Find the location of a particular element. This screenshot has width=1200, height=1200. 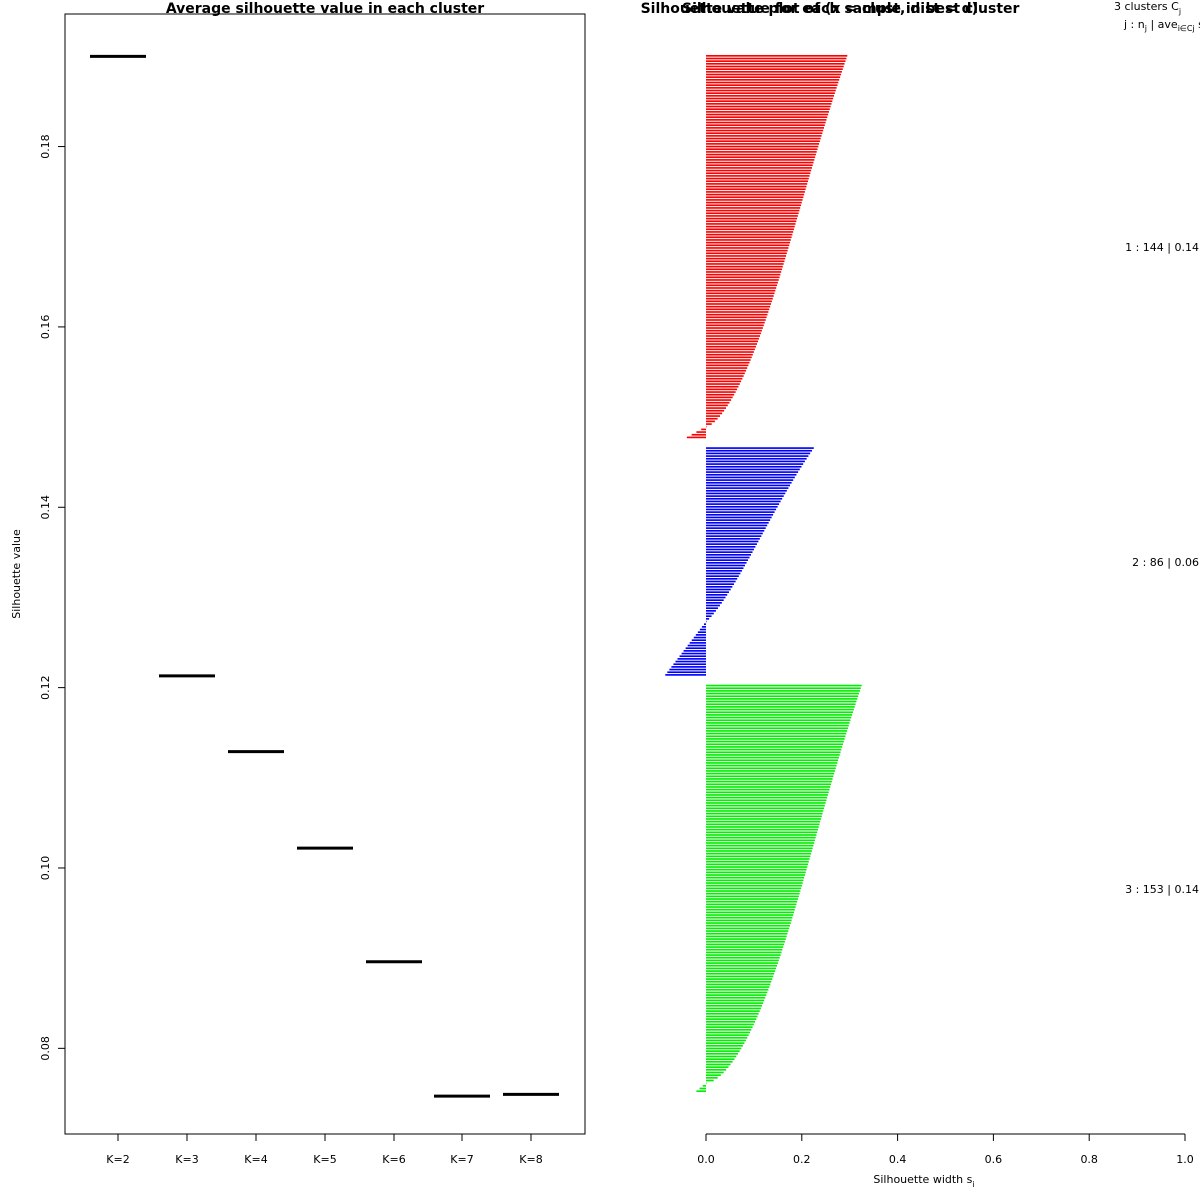

right-chart-title-overlap: Silhouette plot of (x = clust, dist = d) is located at coordinates (830, 9).